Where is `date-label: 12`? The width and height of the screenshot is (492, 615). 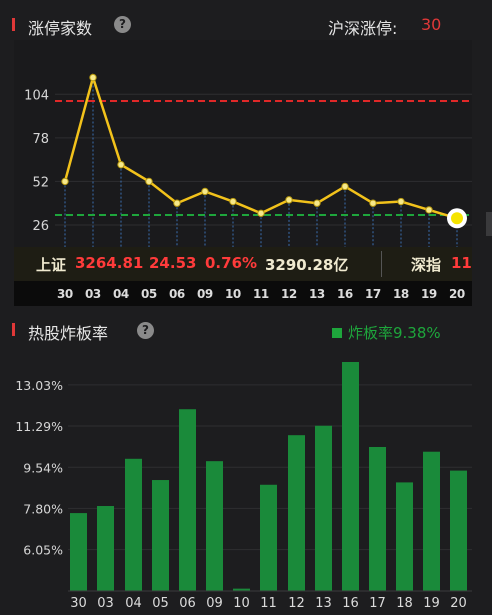
date-label: 12 is located at coordinates (289, 294).